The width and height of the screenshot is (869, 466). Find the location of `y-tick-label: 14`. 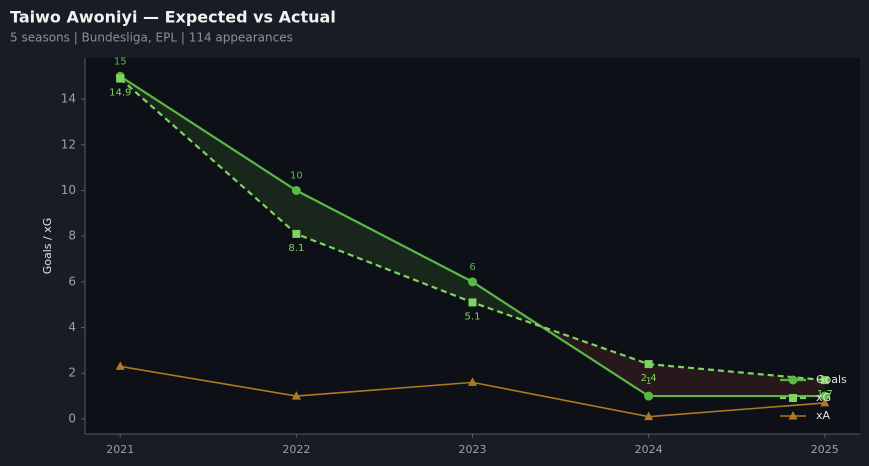

y-tick-label: 14 is located at coordinates (68, 99).